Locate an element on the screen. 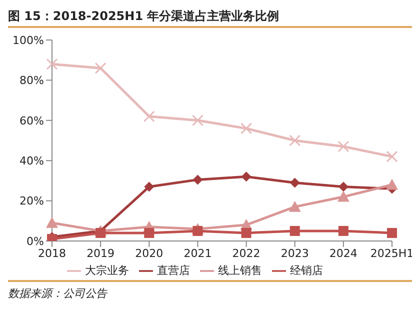 The height and width of the screenshot is (320, 420). x-tick-label: 2018 is located at coordinates (52, 253).